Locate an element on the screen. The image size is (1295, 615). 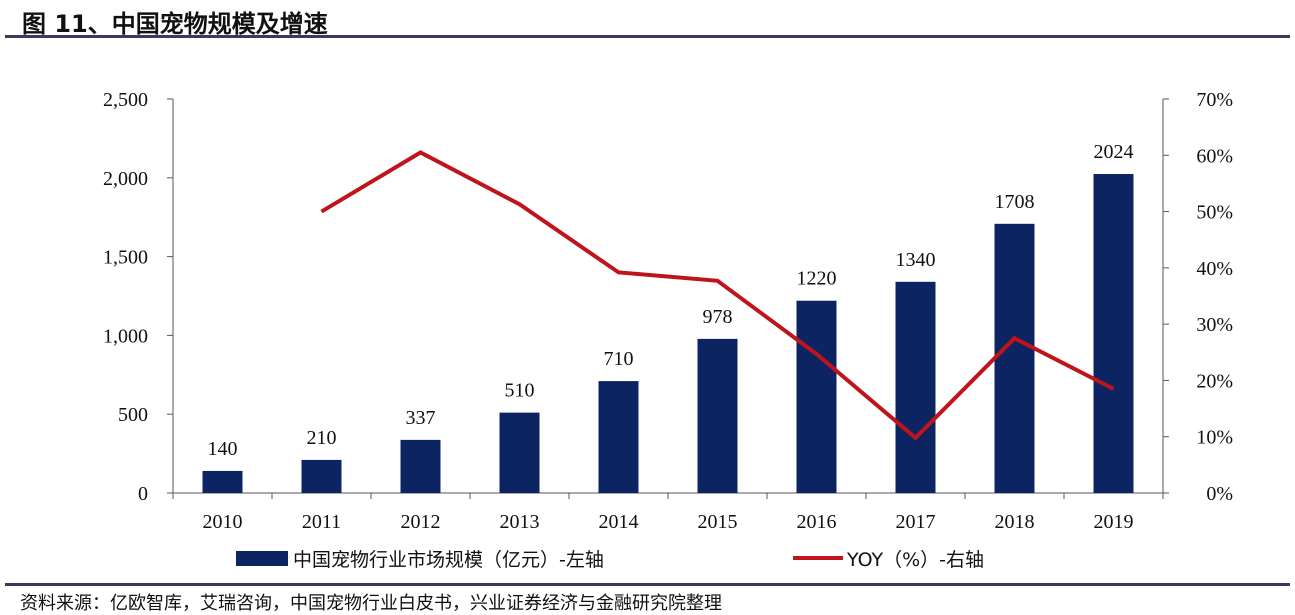
bar-data-label: 710 is located at coordinates (619, 359).